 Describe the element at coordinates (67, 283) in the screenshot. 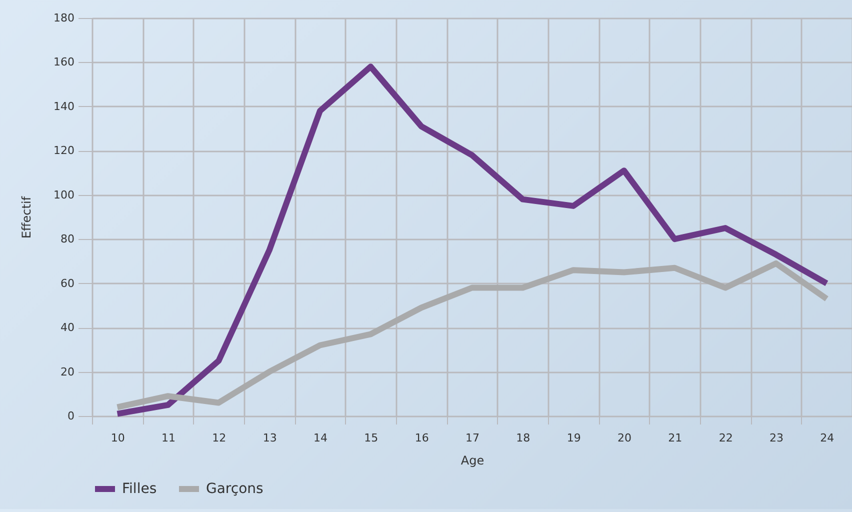

I see `y-tick-label: 60` at that location.